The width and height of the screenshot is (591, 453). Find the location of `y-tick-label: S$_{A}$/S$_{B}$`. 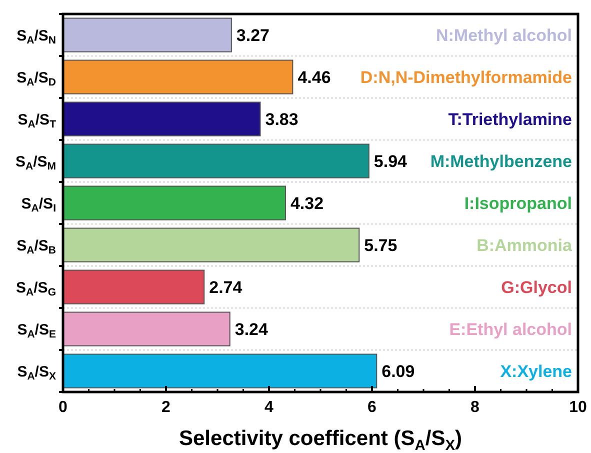

y-tick-label: S$_{A}$/S$_{B}$ is located at coordinates (36, 247).